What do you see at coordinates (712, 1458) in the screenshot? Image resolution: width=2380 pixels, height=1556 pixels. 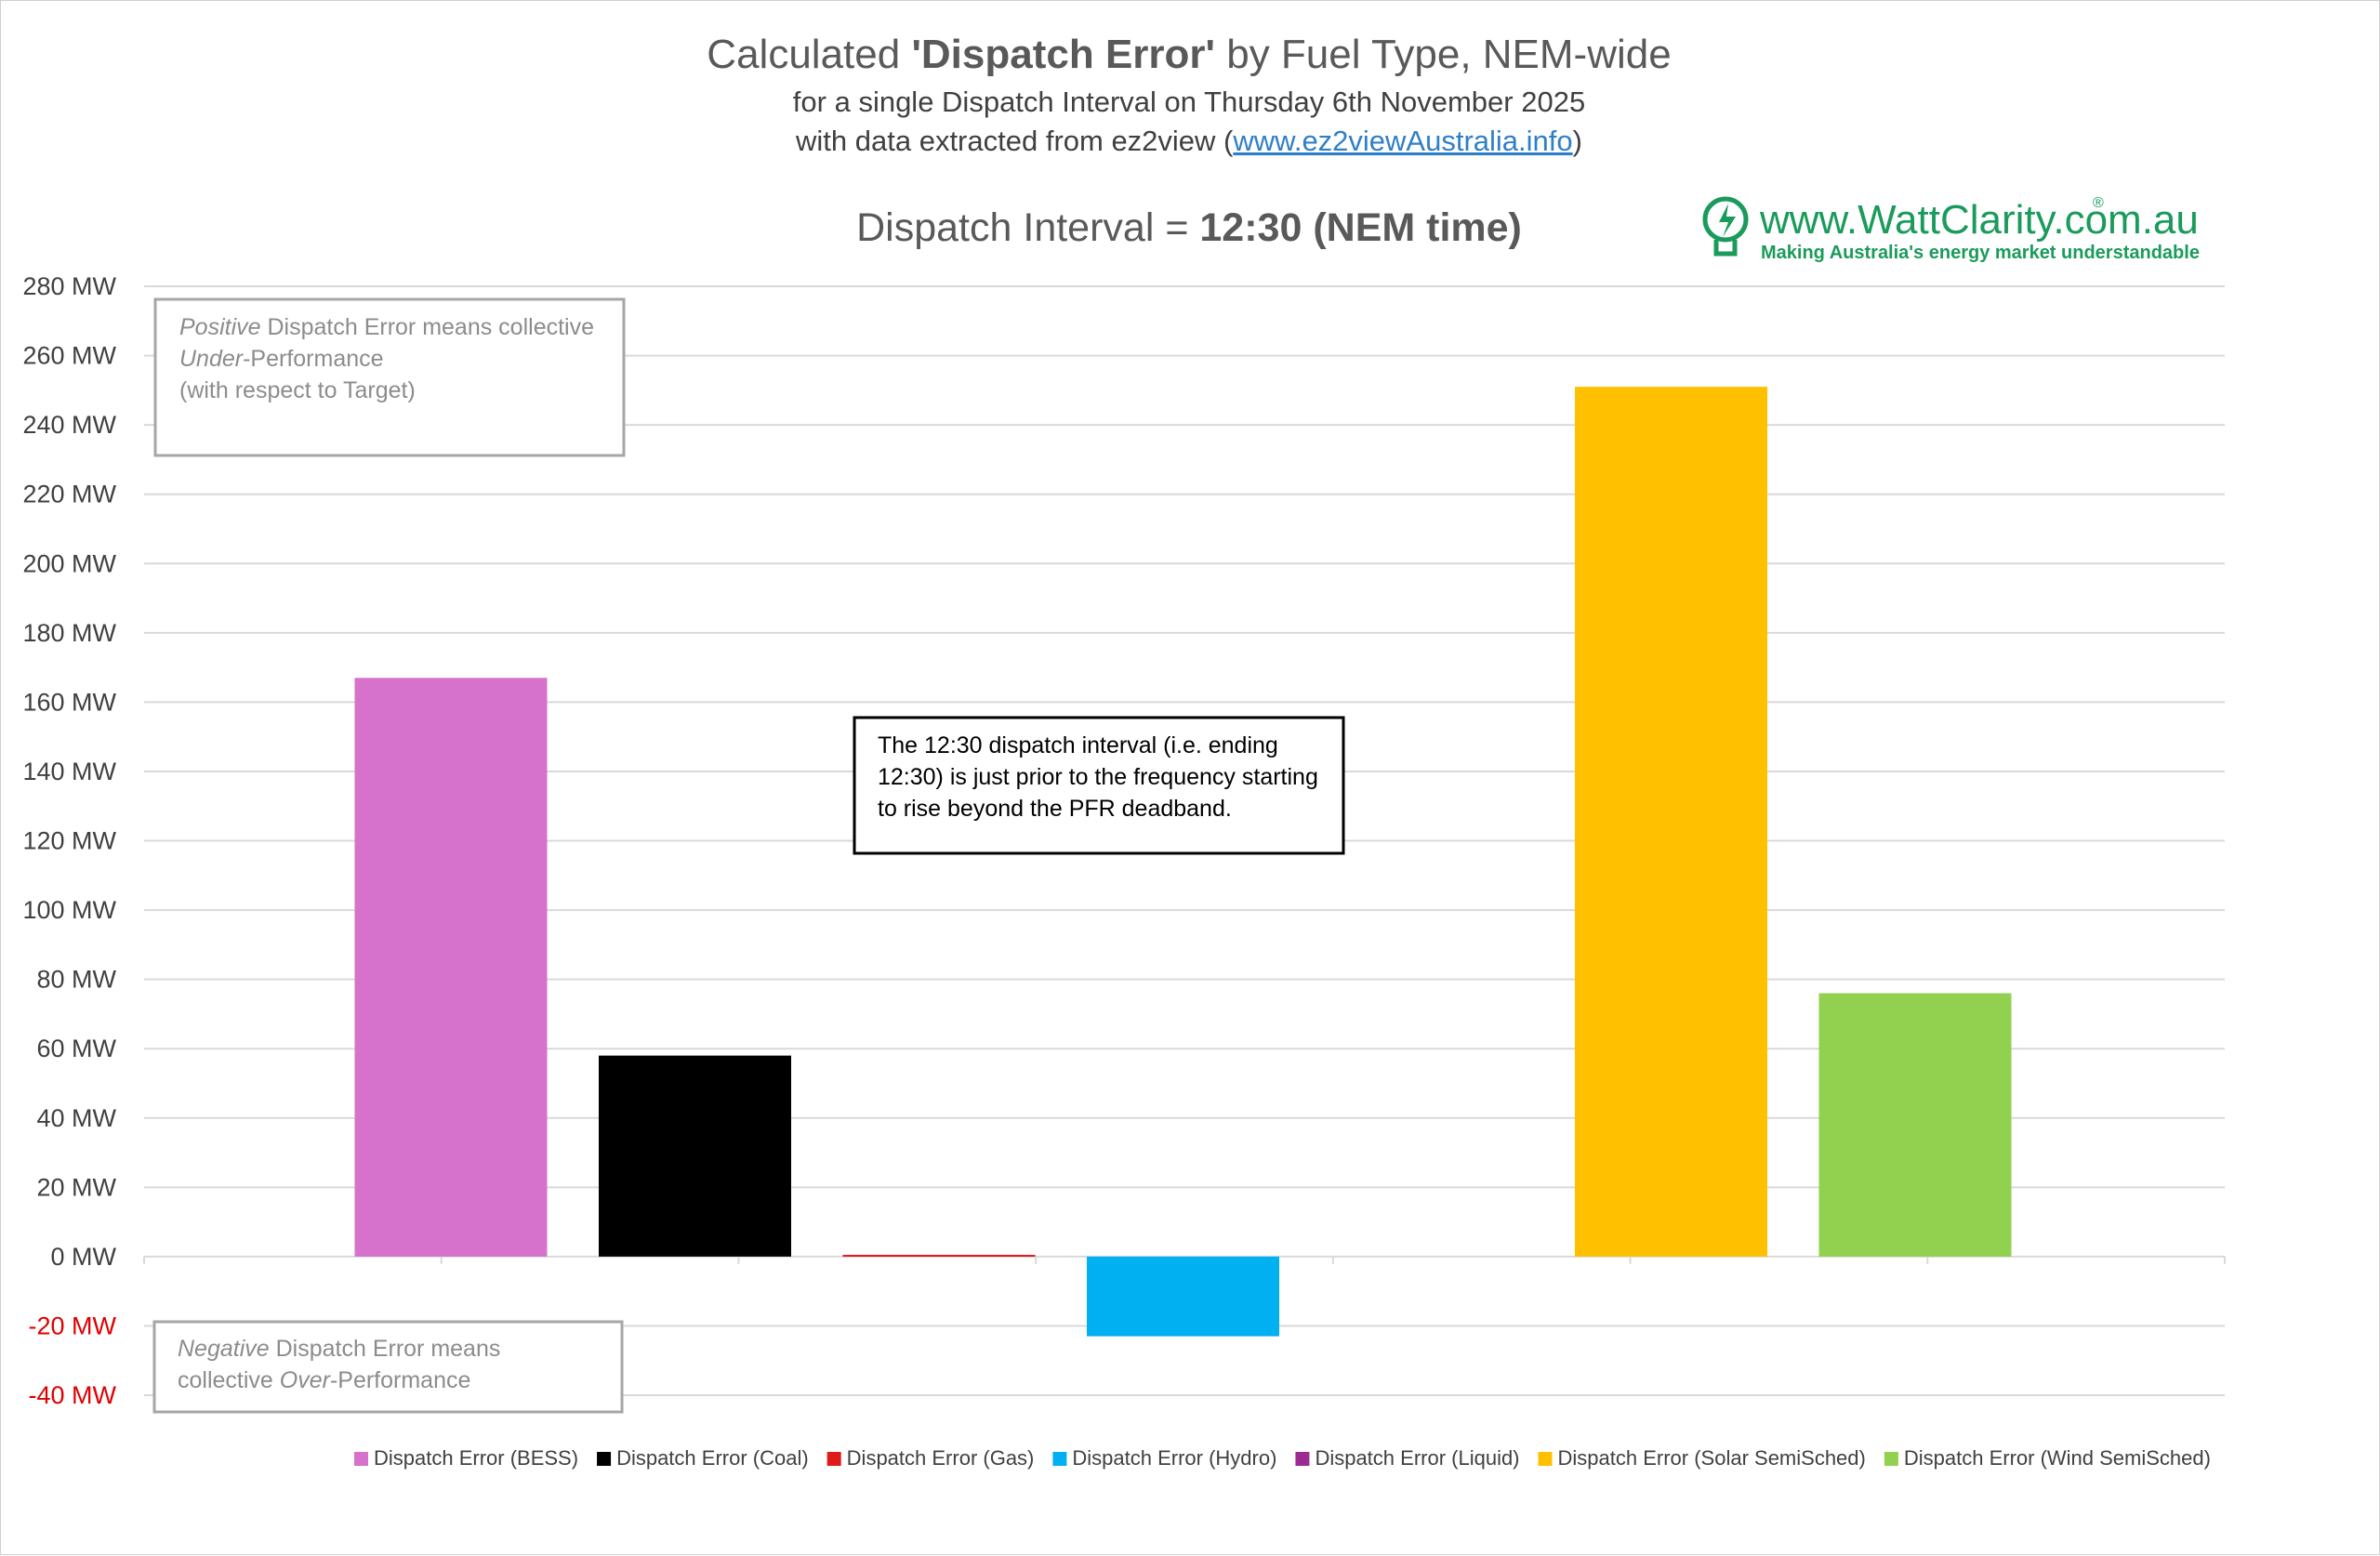 I see `legend-label: Dispatch Error (Coal)` at bounding box center [712, 1458].